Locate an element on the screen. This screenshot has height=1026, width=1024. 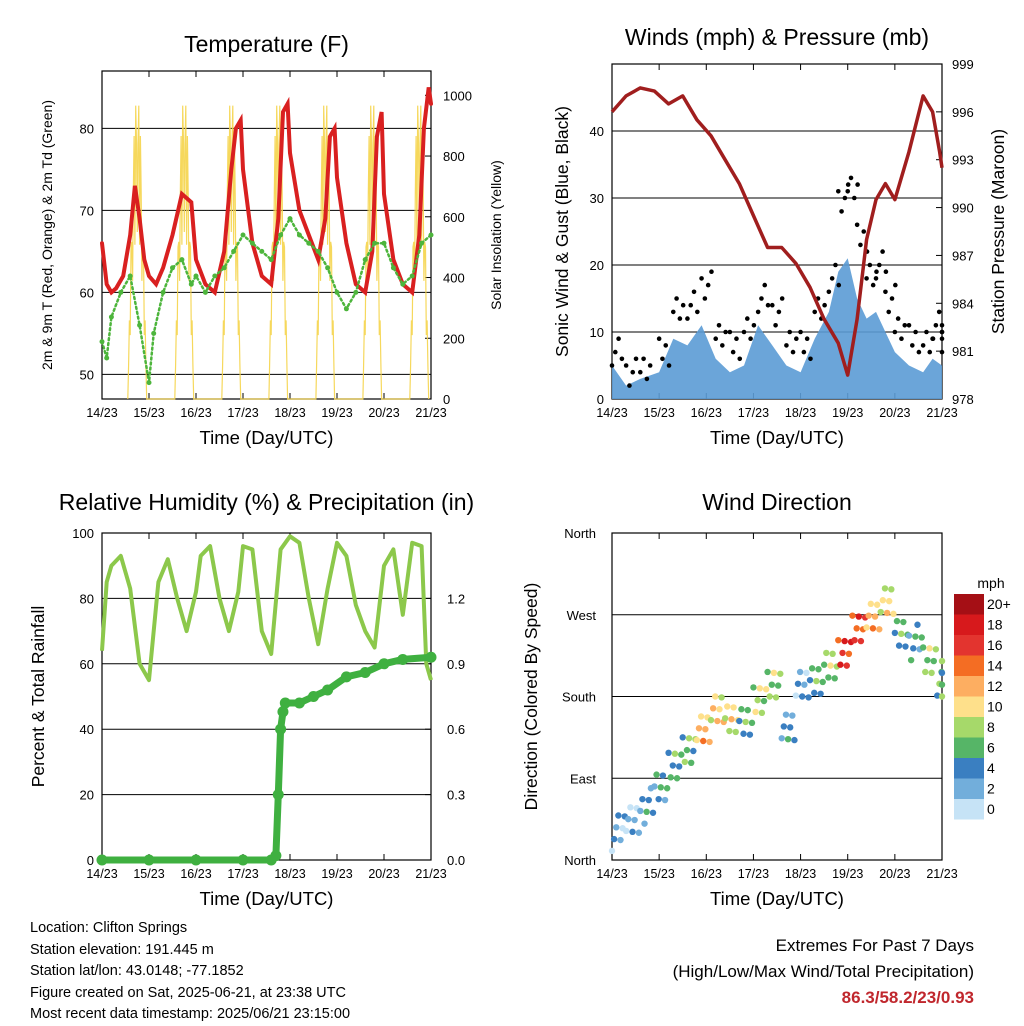
temperature-xtick-label: 16/23 is located at coordinates (195, 413).